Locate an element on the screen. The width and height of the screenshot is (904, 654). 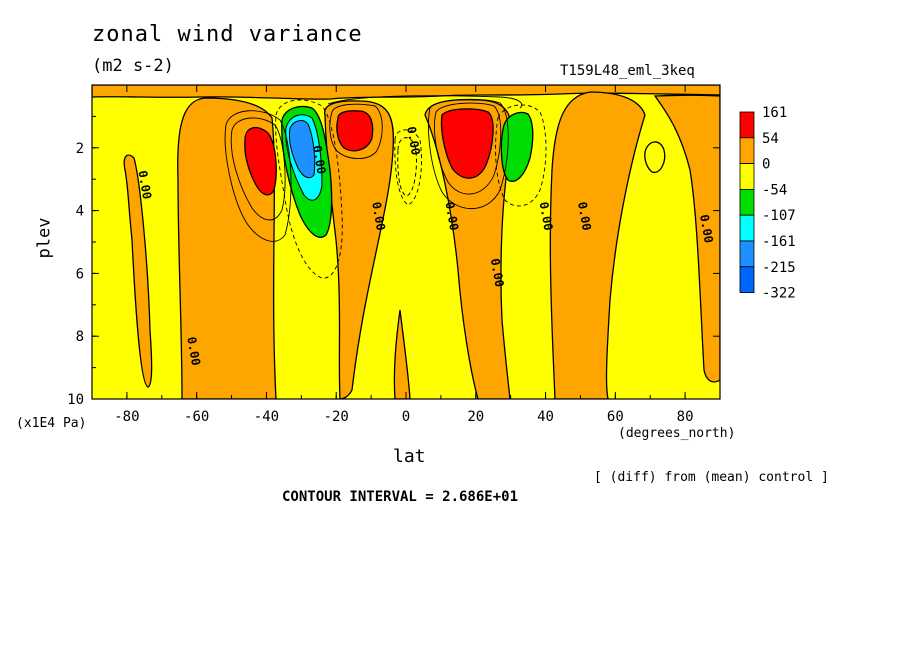
y-axis-units: (x1E4 Pa) is located at coordinates (51, 423).